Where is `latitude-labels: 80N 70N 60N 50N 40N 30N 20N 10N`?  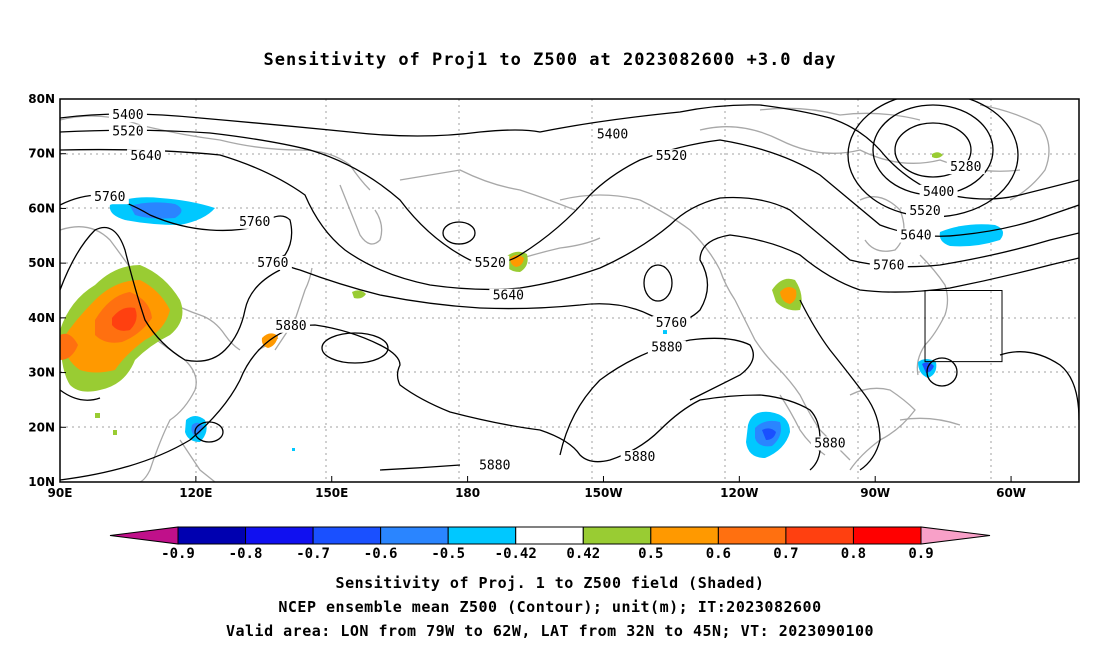
latitude-labels: 80N 70N 60N 50N 40N 30N 20N 10N is located at coordinates (47, 290).